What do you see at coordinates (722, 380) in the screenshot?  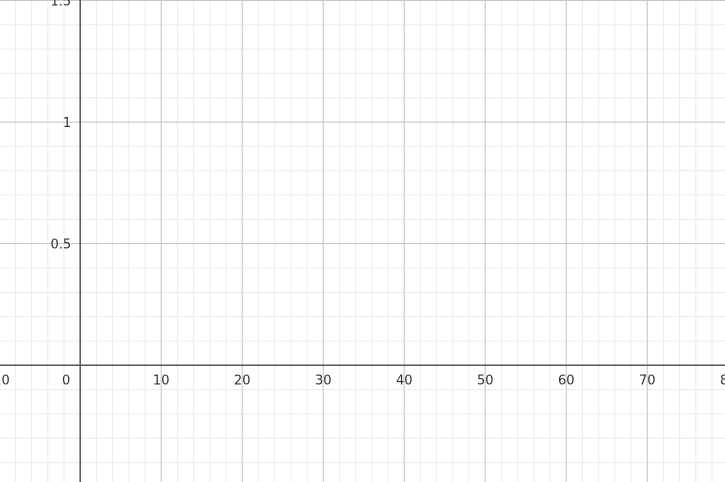 I see `x-tick-label: 80` at bounding box center [722, 380].